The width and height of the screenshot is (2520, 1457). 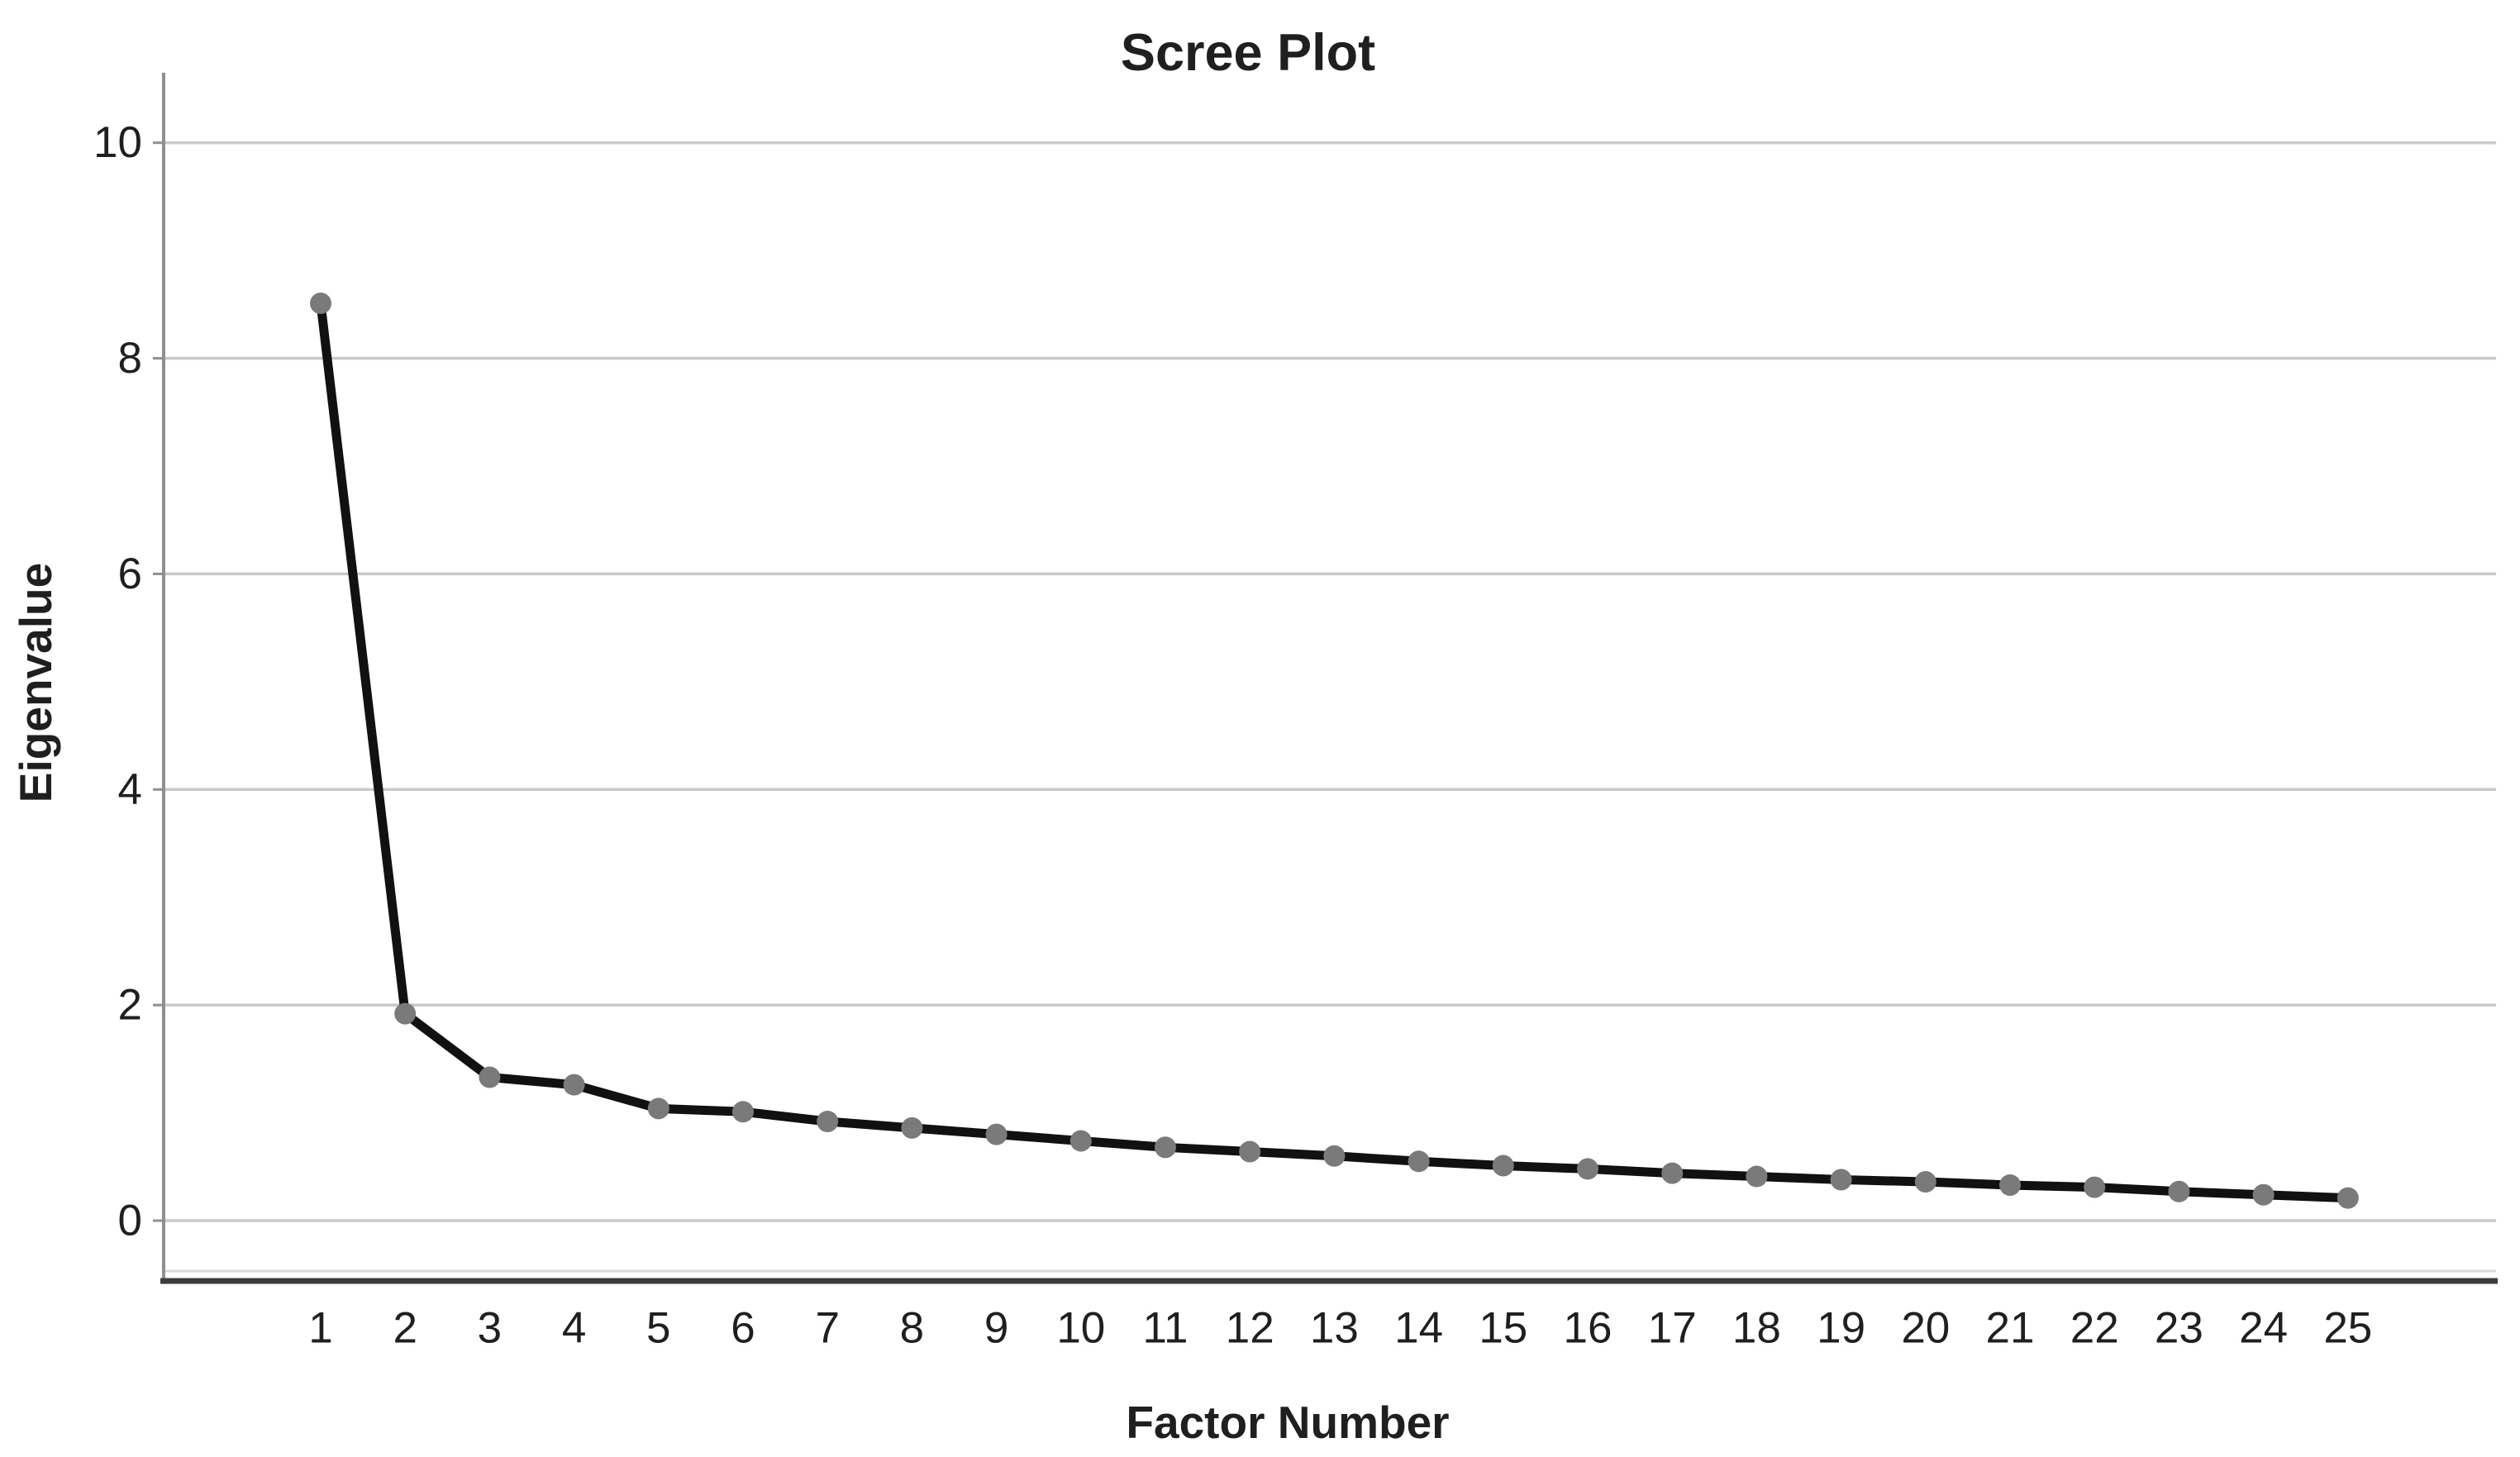 I want to click on x-tick-label: 4, so click(x=574, y=1328).